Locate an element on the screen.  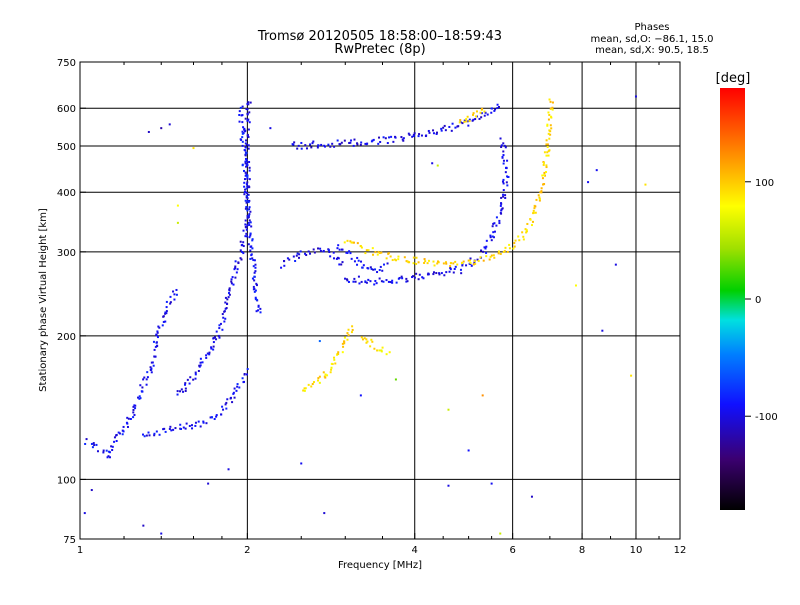
y-tick-label: 100 is located at coordinates (66, 480).